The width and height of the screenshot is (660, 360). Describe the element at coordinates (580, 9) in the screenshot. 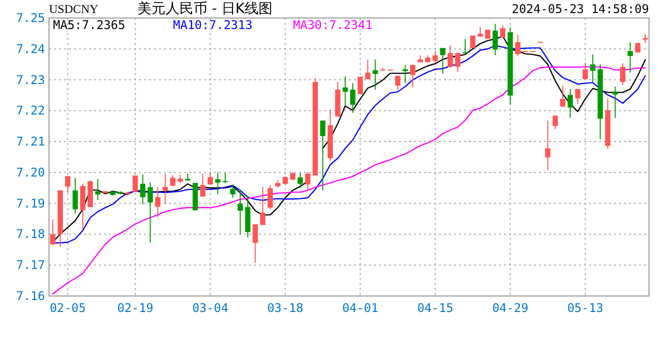

I see `text: 2024-05-23 14:58:09` at that location.